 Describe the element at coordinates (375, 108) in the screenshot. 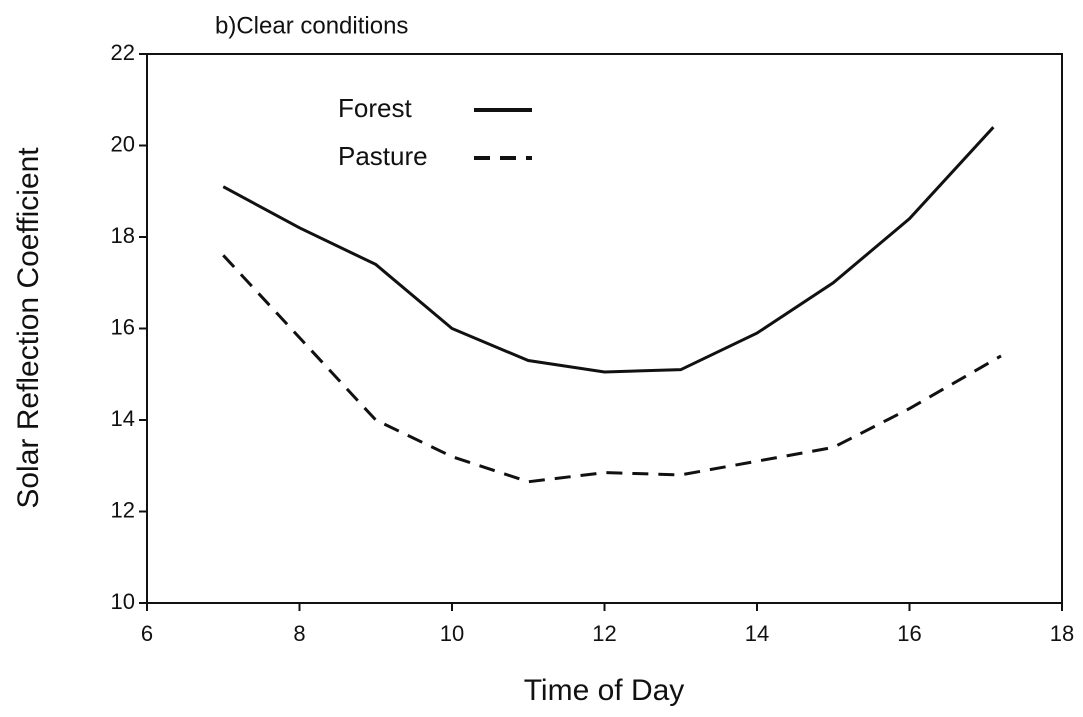

I see `legend-label: Forest` at that location.